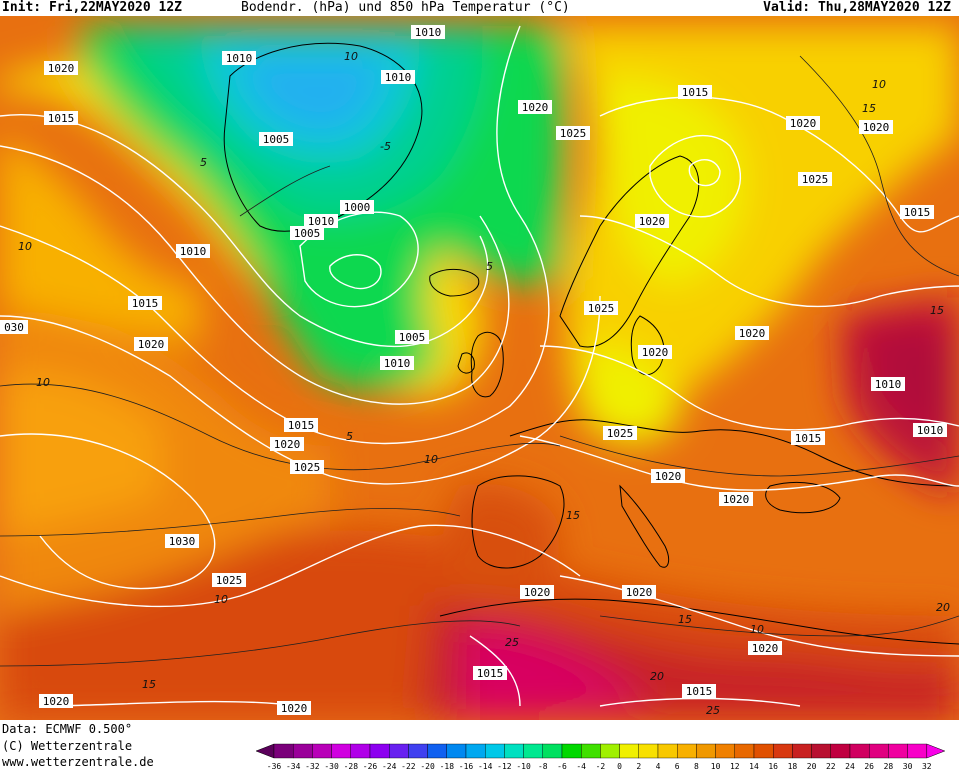 The height and width of the screenshot is (771, 959). What do you see at coordinates (357, 207) in the screenshot?
I see `isobar-label: 1000` at bounding box center [357, 207].